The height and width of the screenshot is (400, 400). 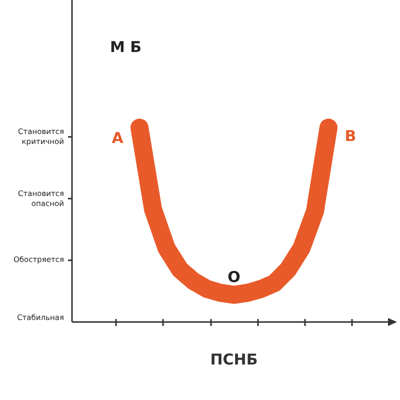 What do you see at coordinates (234, 277) in the screenshot?
I see `annotation: O` at bounding box center [234, 277].